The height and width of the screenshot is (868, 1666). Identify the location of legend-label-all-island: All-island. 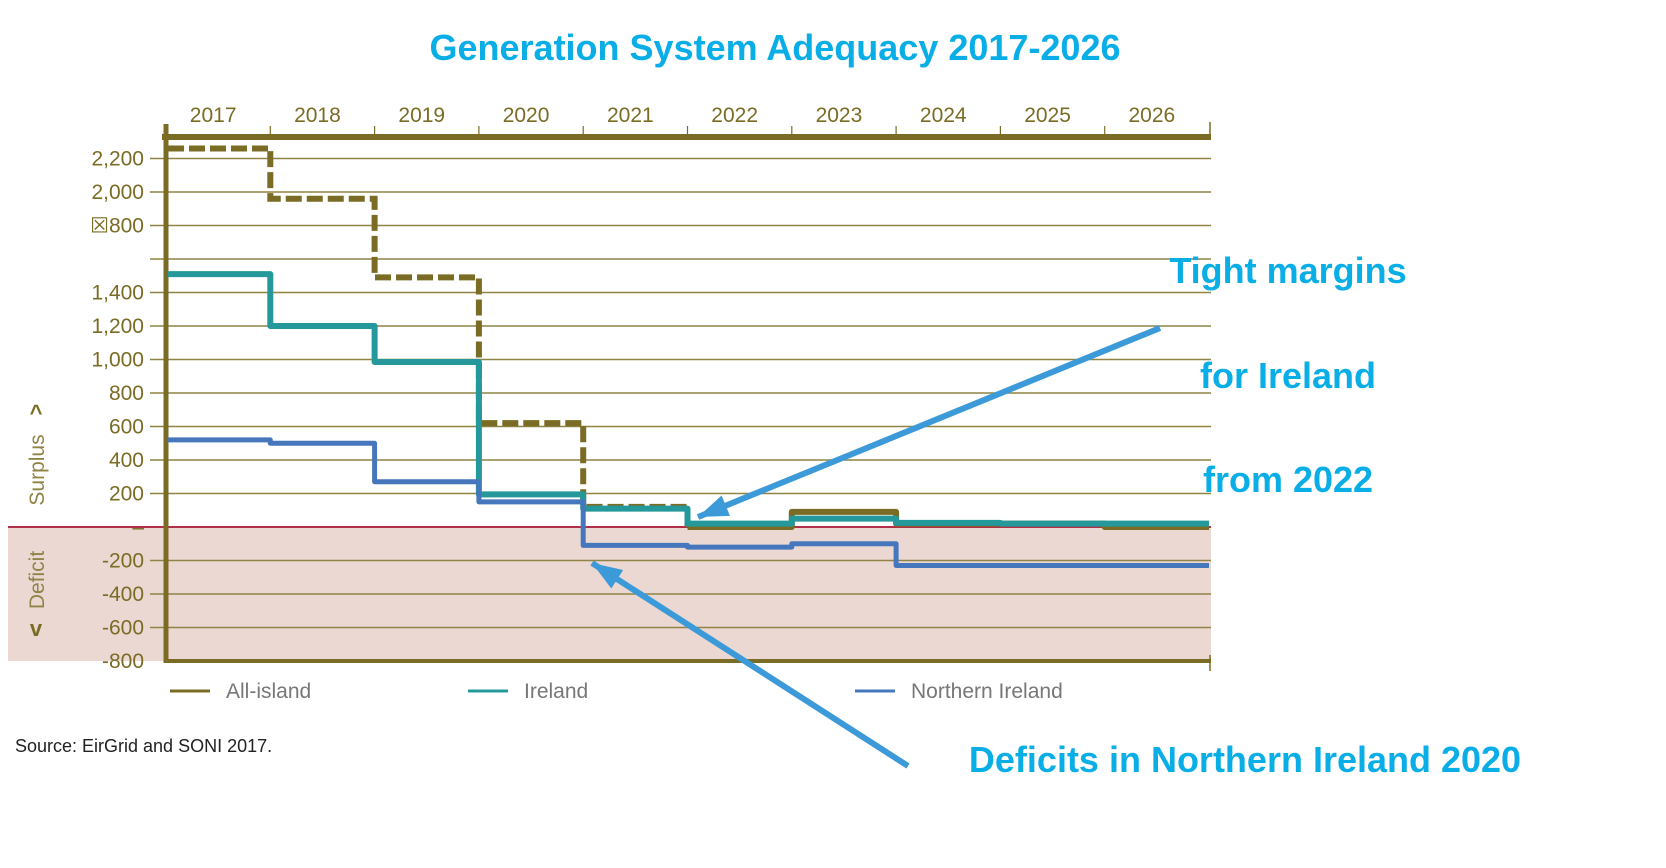
(268, 691).